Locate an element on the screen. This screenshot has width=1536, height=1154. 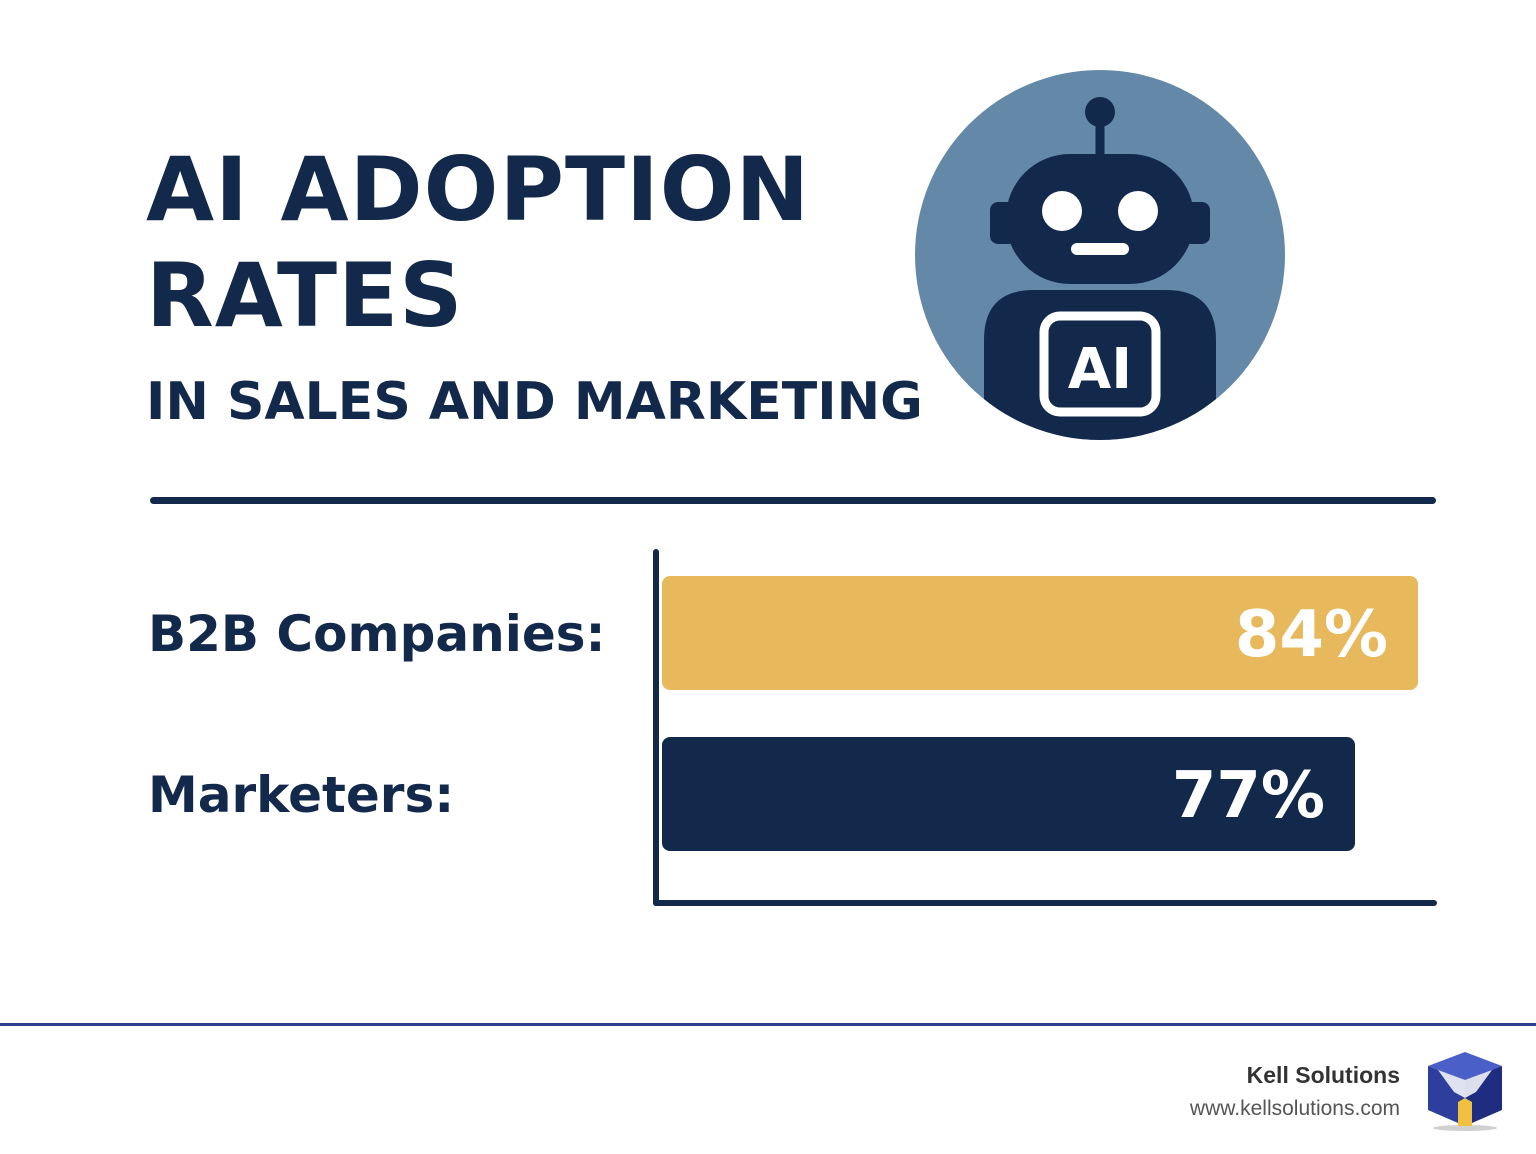
page-title-line-2: RATES is located at coordinates (305, 295).